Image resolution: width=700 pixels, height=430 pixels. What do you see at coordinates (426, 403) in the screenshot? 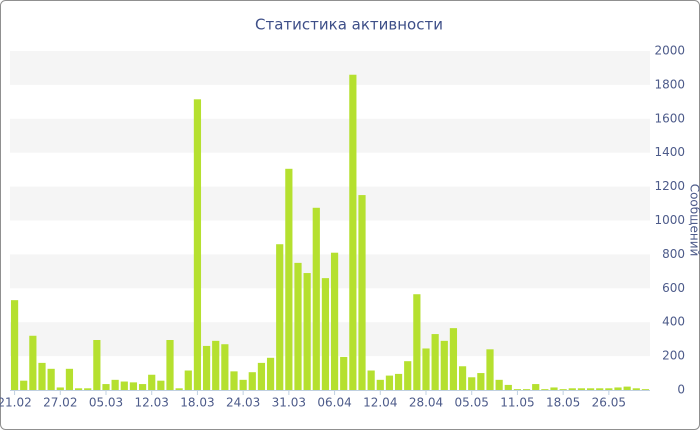
I see `x-tick-label: 28.04` at bounding box center [426, 403].